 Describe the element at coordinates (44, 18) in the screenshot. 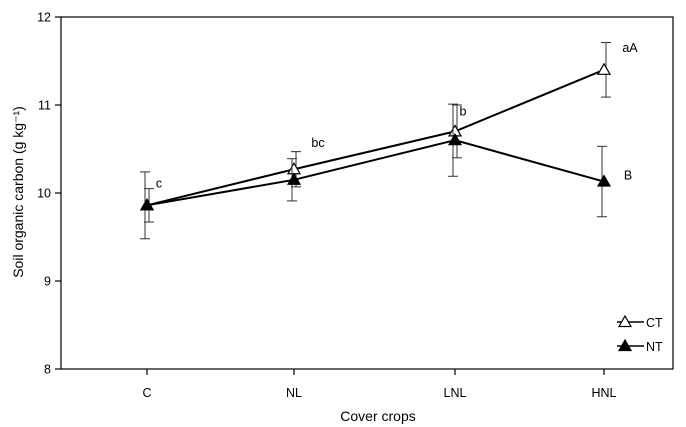

I see `y-tick-label: 12` at that location.